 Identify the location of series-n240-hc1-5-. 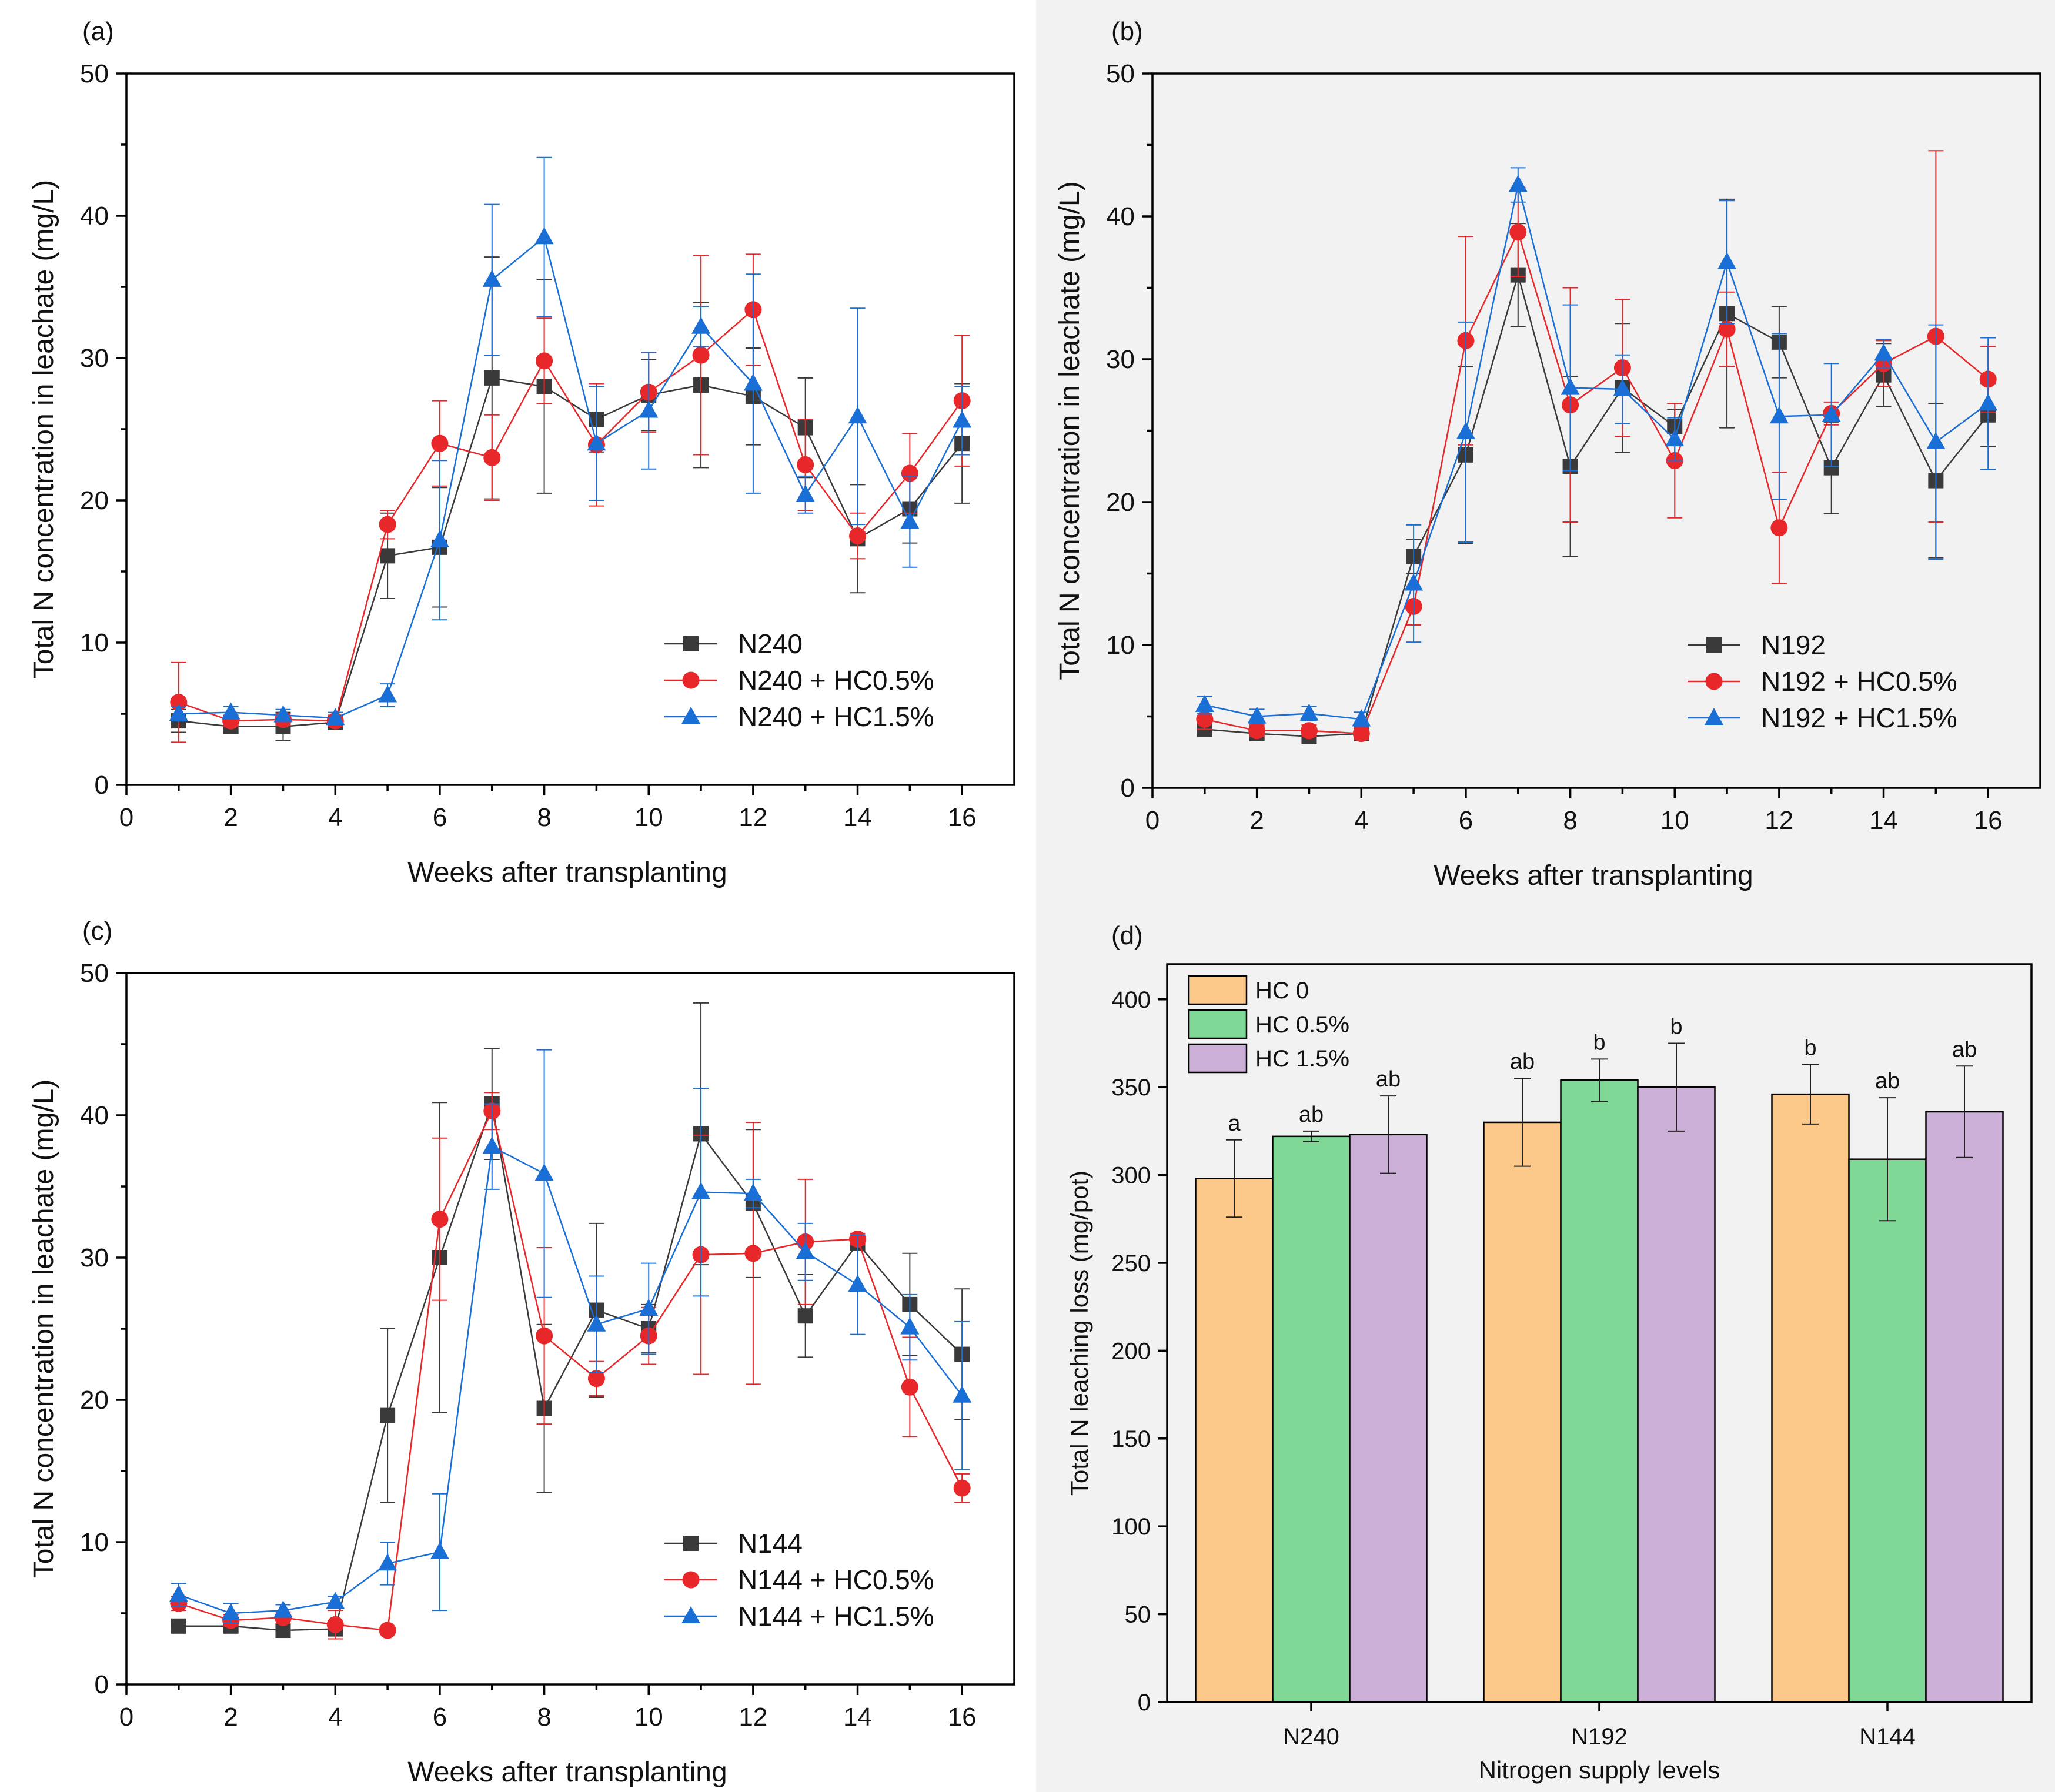
(570, 441).